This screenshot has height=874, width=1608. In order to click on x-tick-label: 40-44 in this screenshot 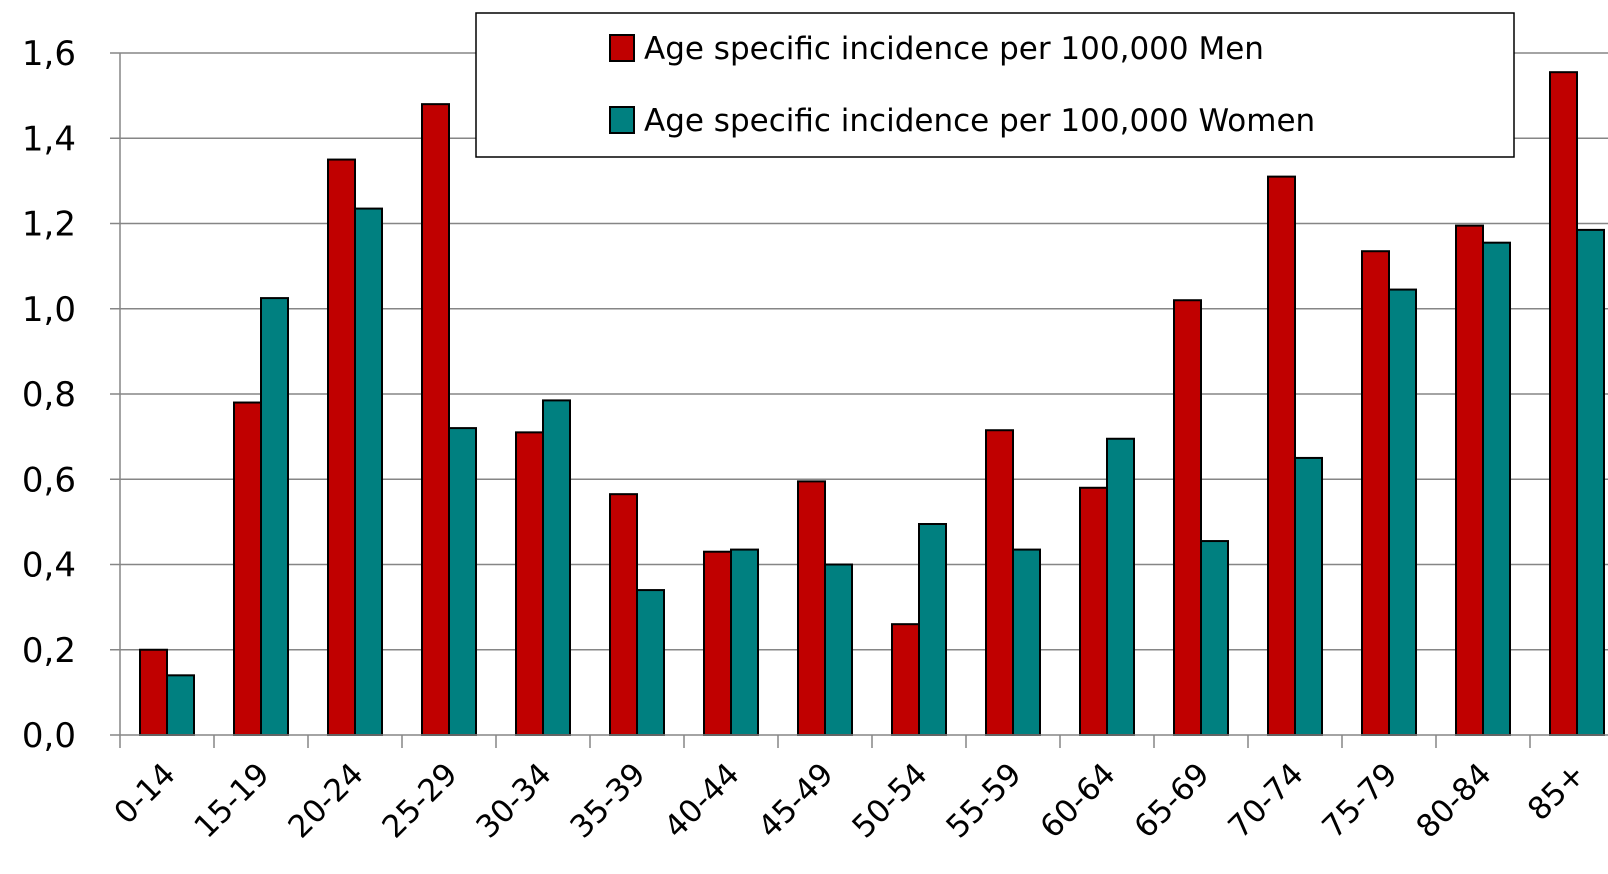, I will do `click(701, 800)`.